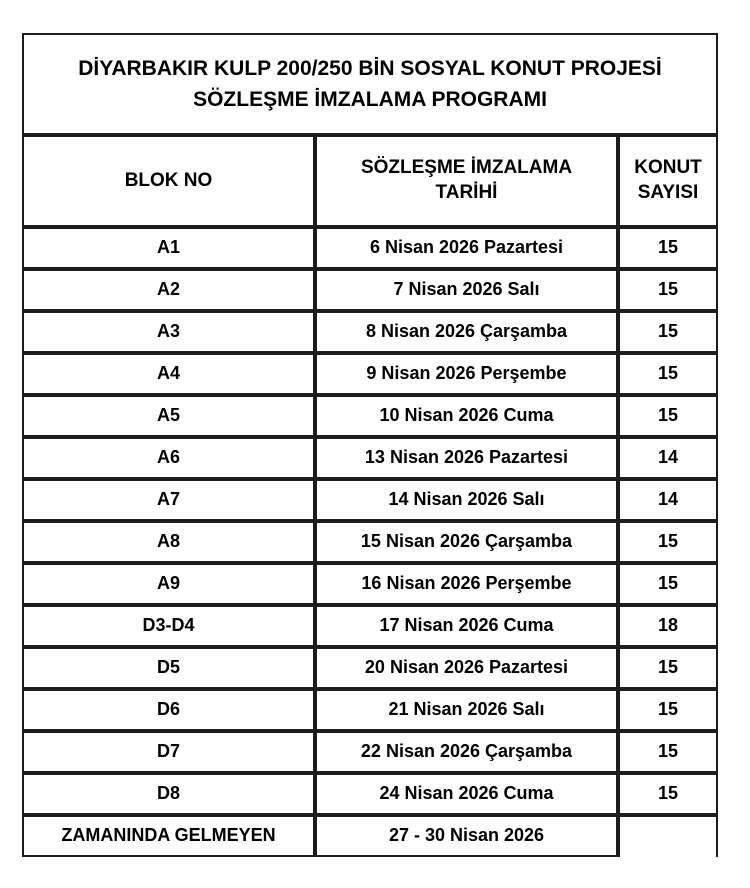 The width and height of the screenshot is (750, 888). What do you see at coordinates (668, 626) in the screenshot?
I see `konut-sayisi-cell: 18` at bounding box center [668, 626].